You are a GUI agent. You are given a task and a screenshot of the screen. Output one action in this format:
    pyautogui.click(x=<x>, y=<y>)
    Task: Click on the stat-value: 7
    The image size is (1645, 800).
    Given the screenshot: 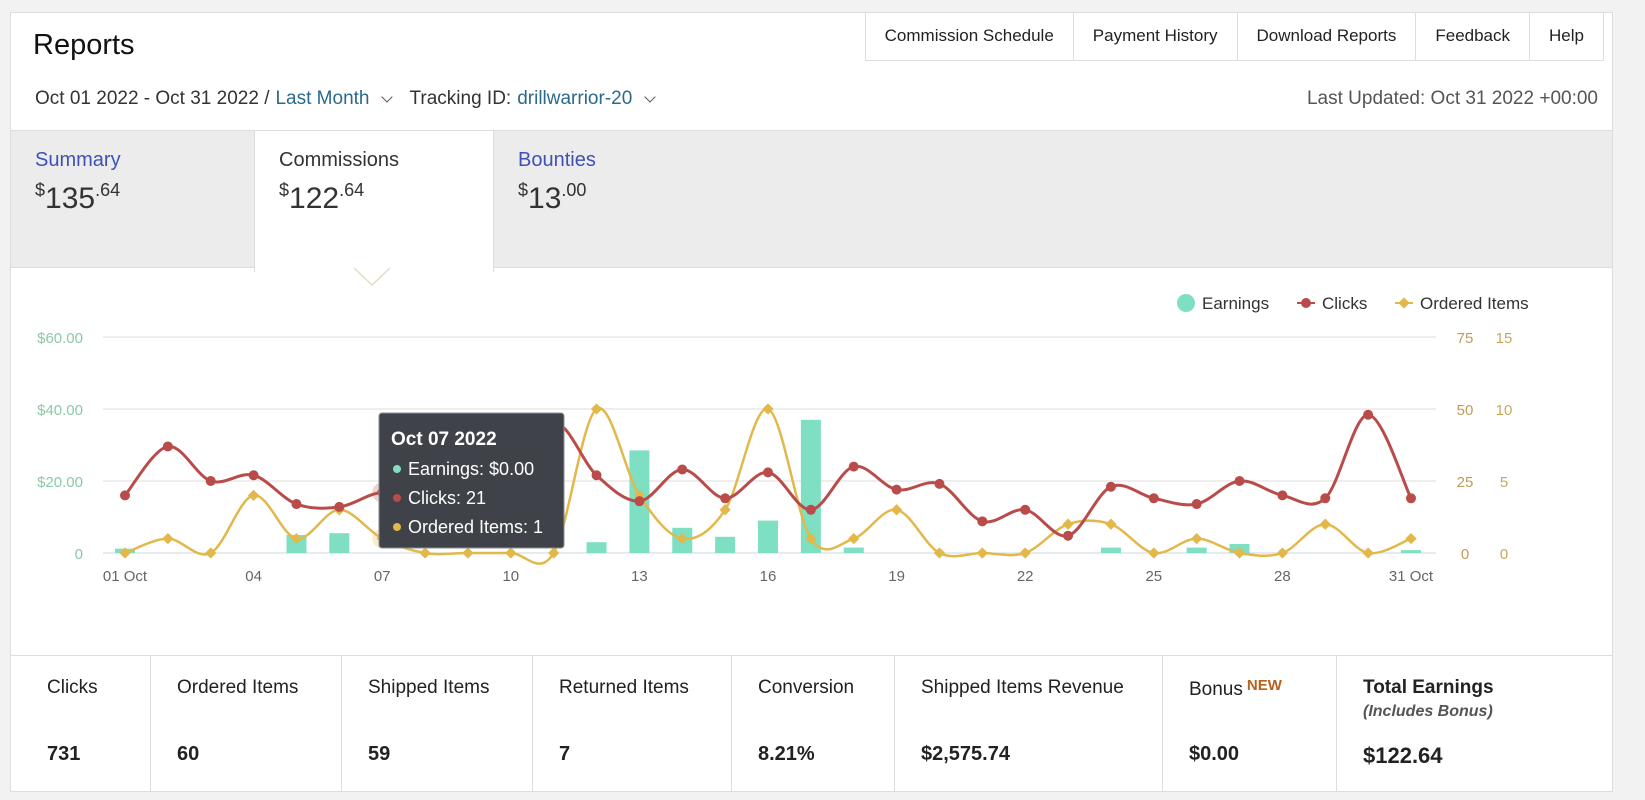 What is the action you would take?
    pyautogui.click(x=565, y=754)
    